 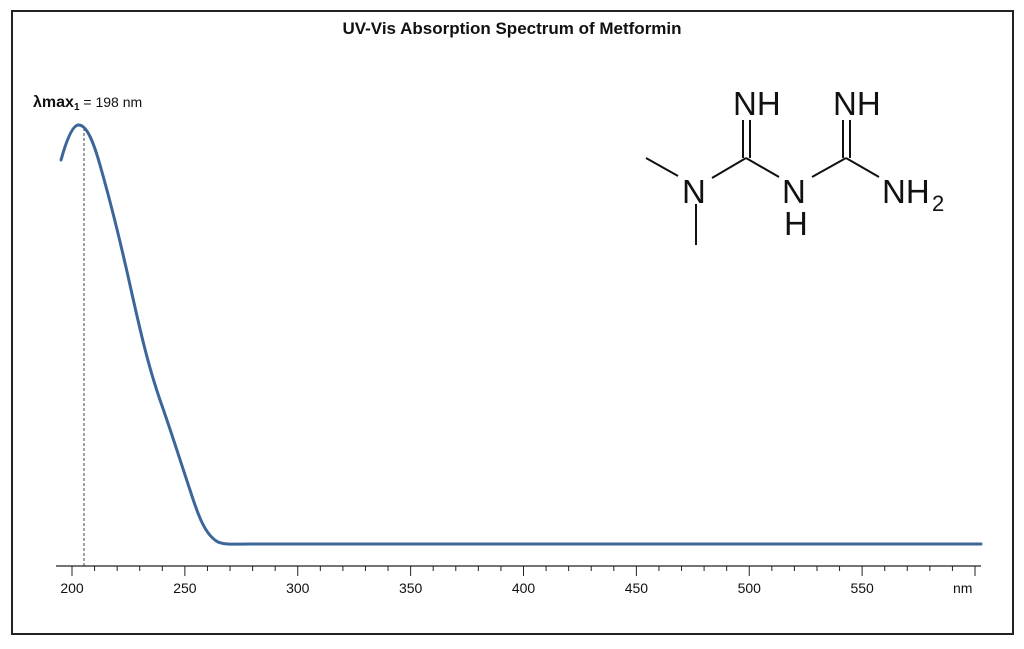 I want to click on lambda-max-annotation: λmax1 = 198 nm, so click(x=87, y=103).